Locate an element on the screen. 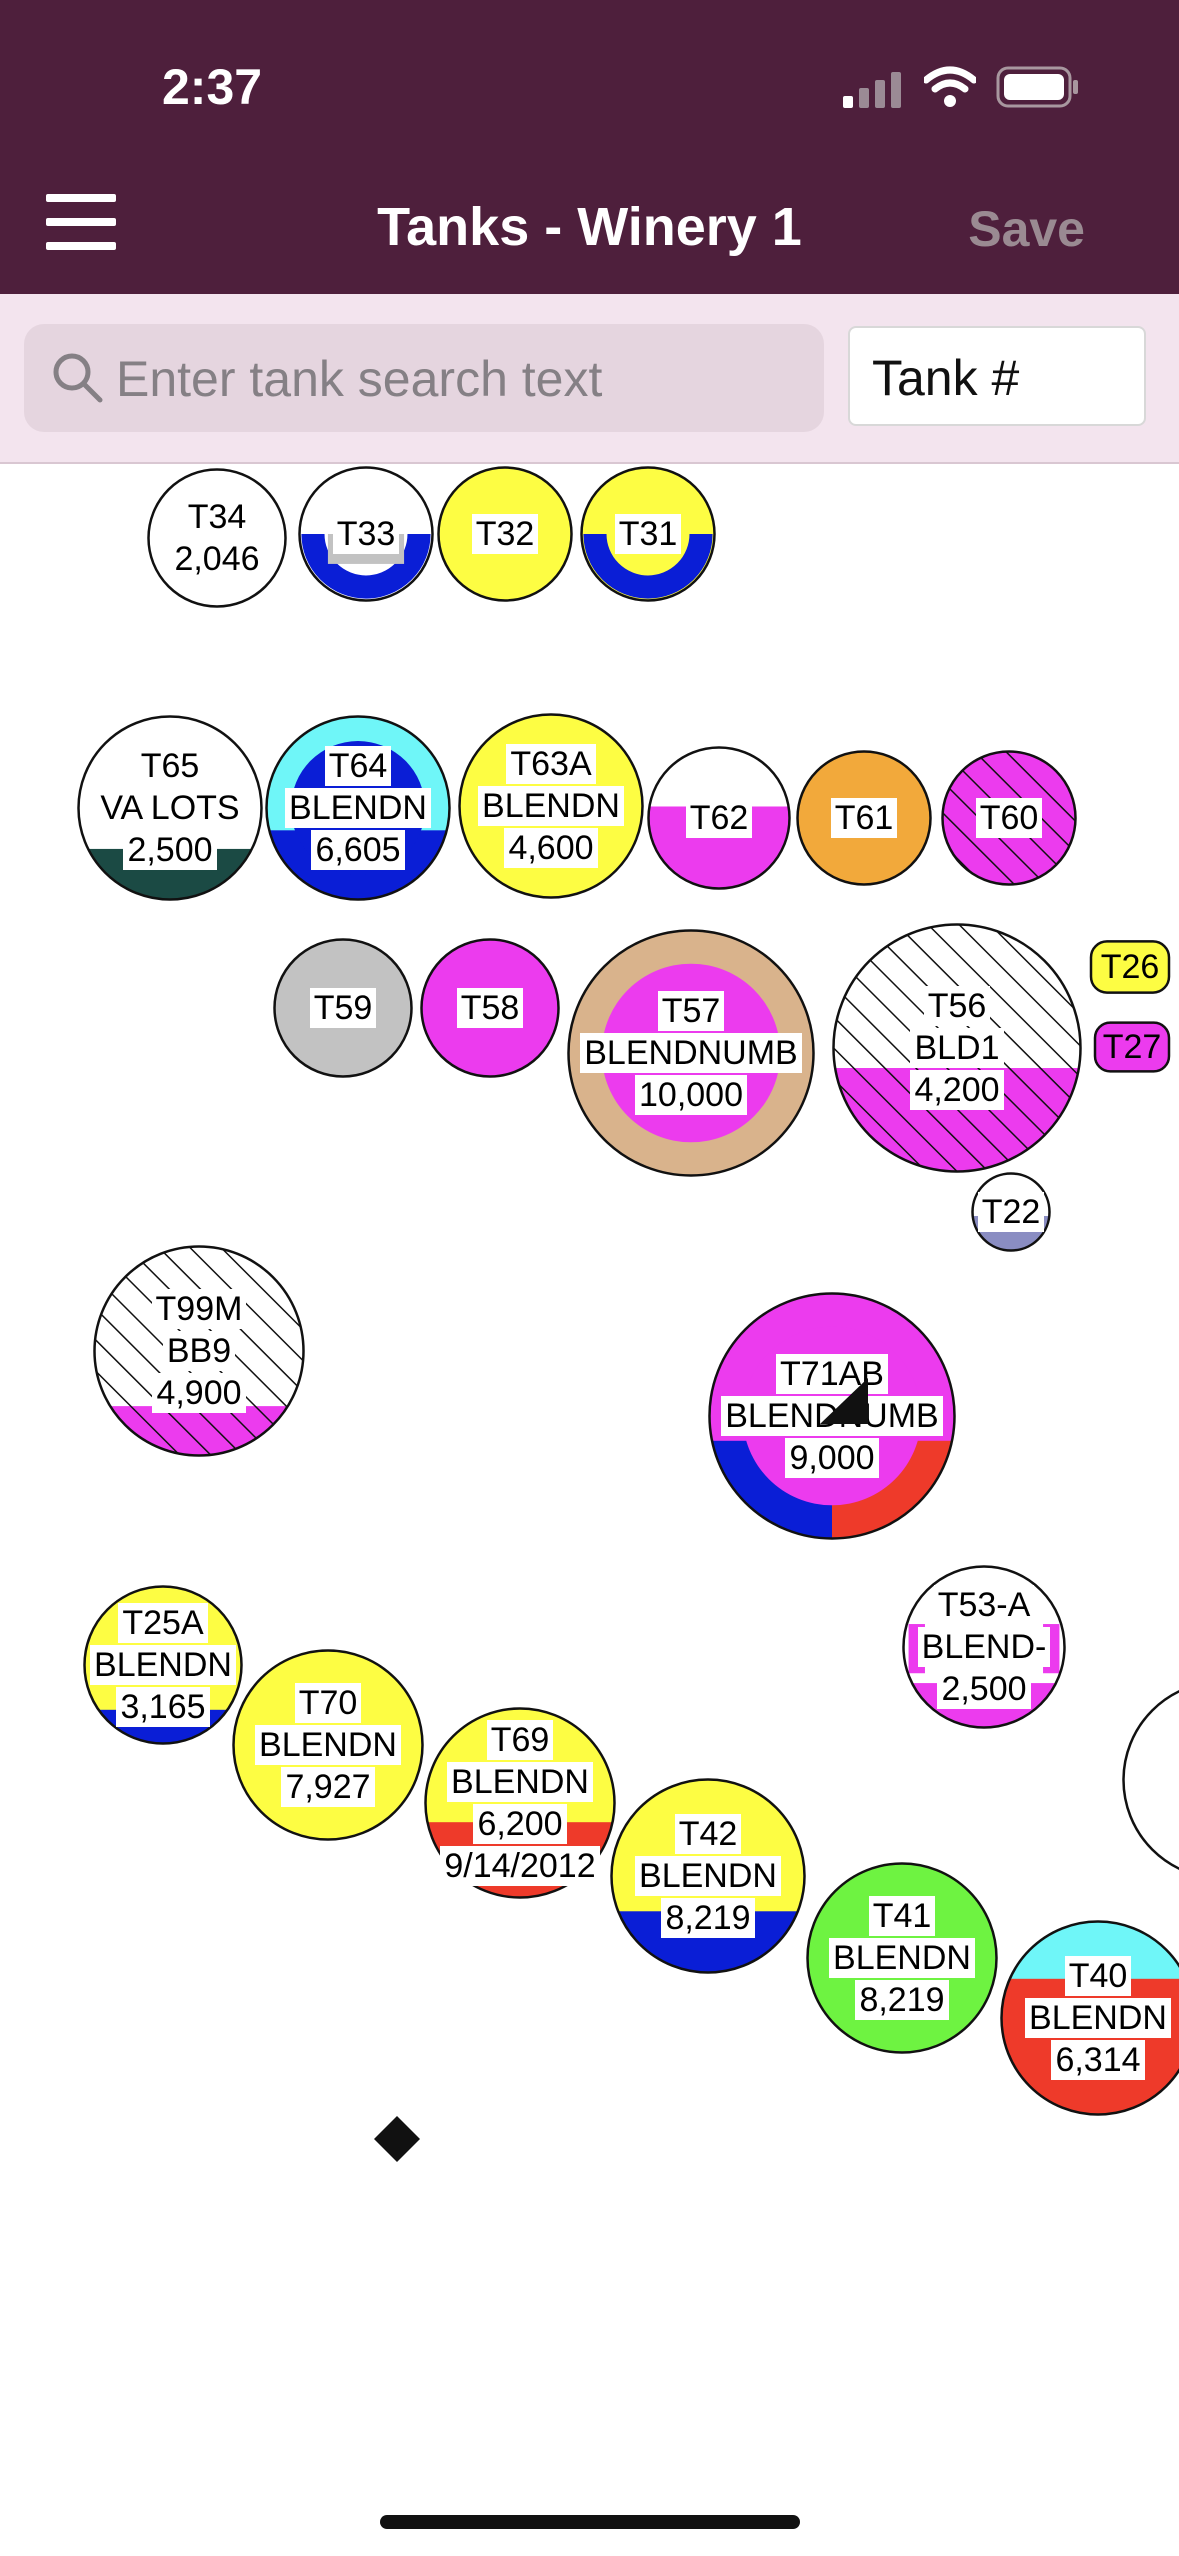 This screenshot has width=1179, height=2556. page-title: Tanks - Winery 1 is located at coordinates (589, 227).